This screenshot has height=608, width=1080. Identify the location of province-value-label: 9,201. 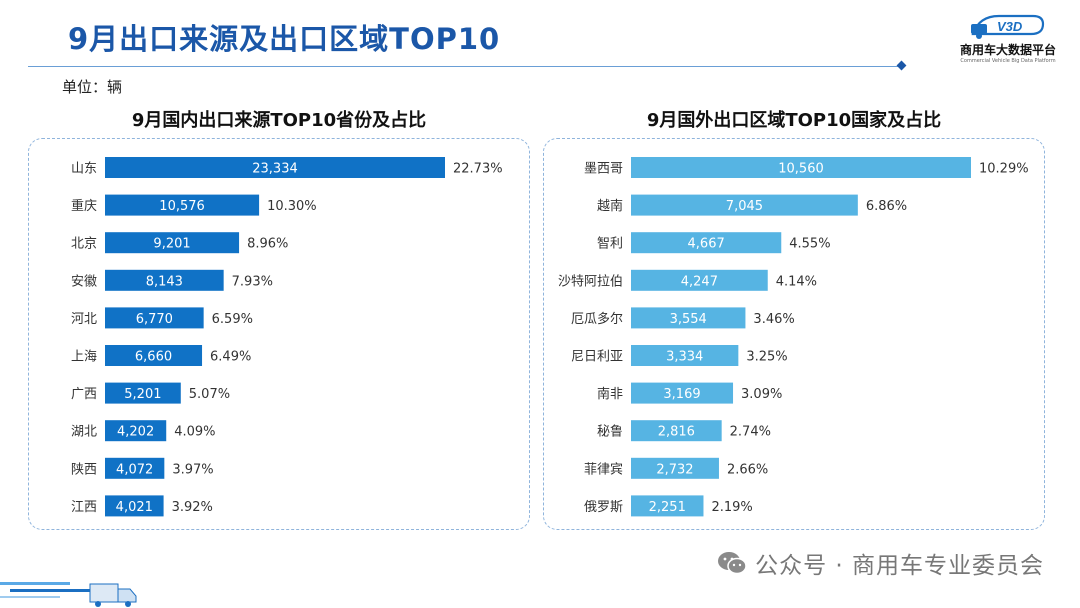
(171, 244).